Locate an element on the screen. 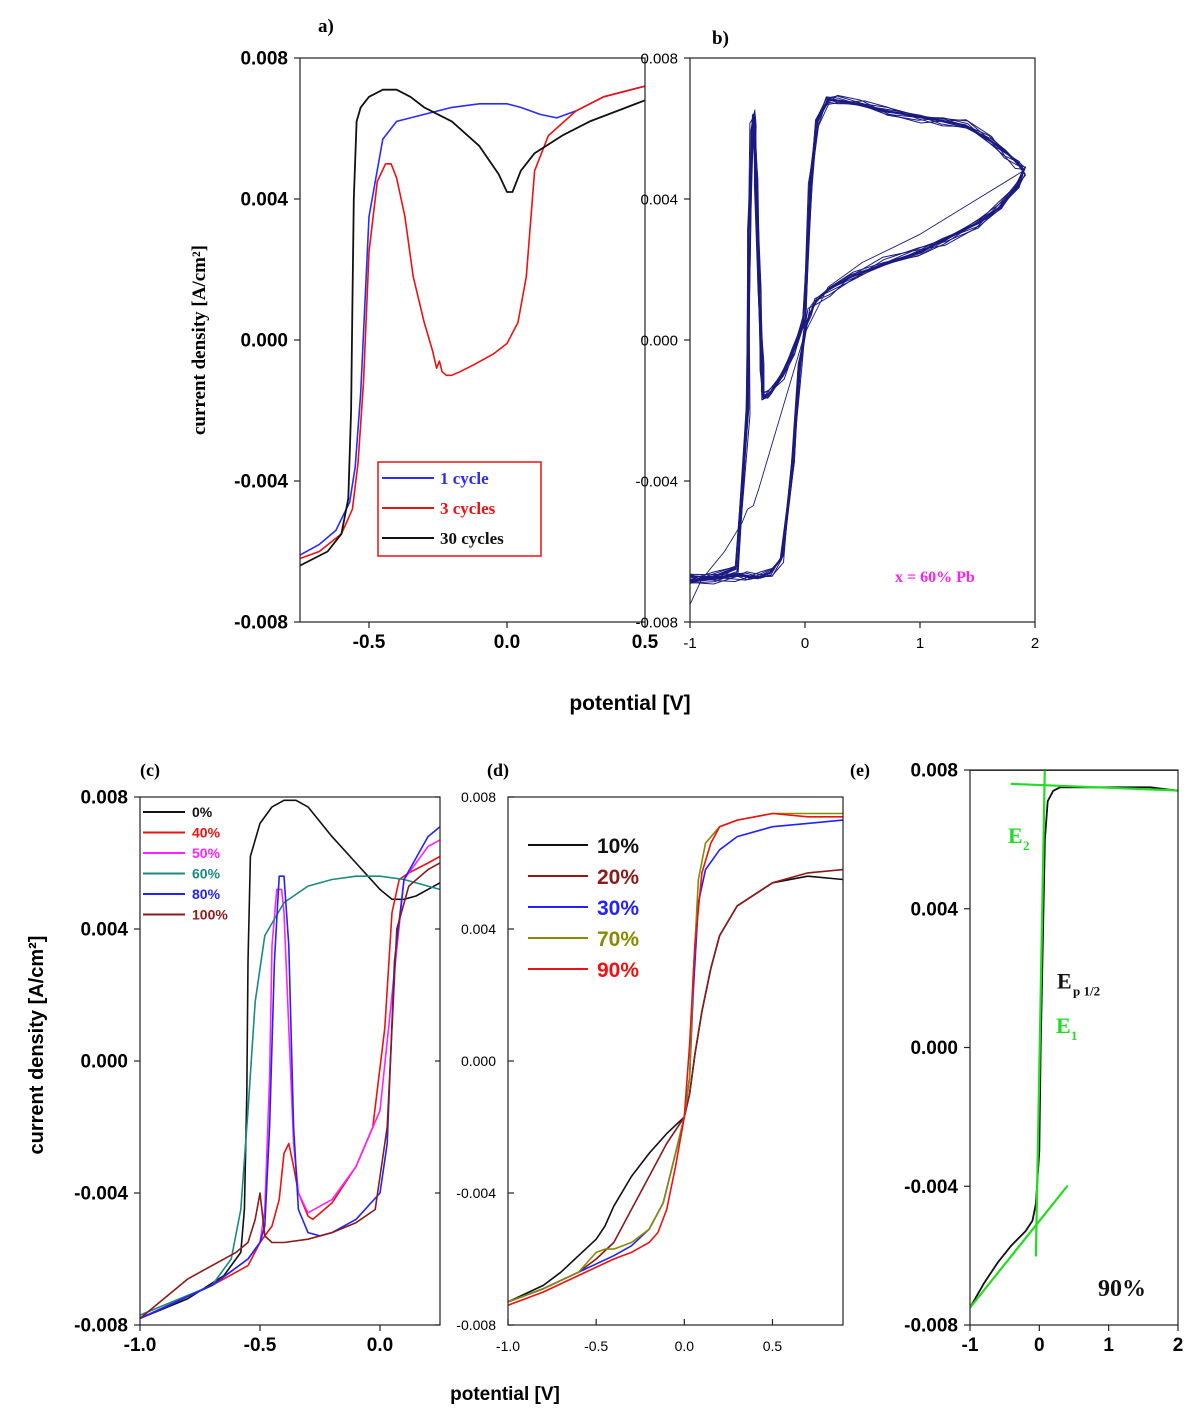  series-line-0- is located at coordinates (290, 1059).